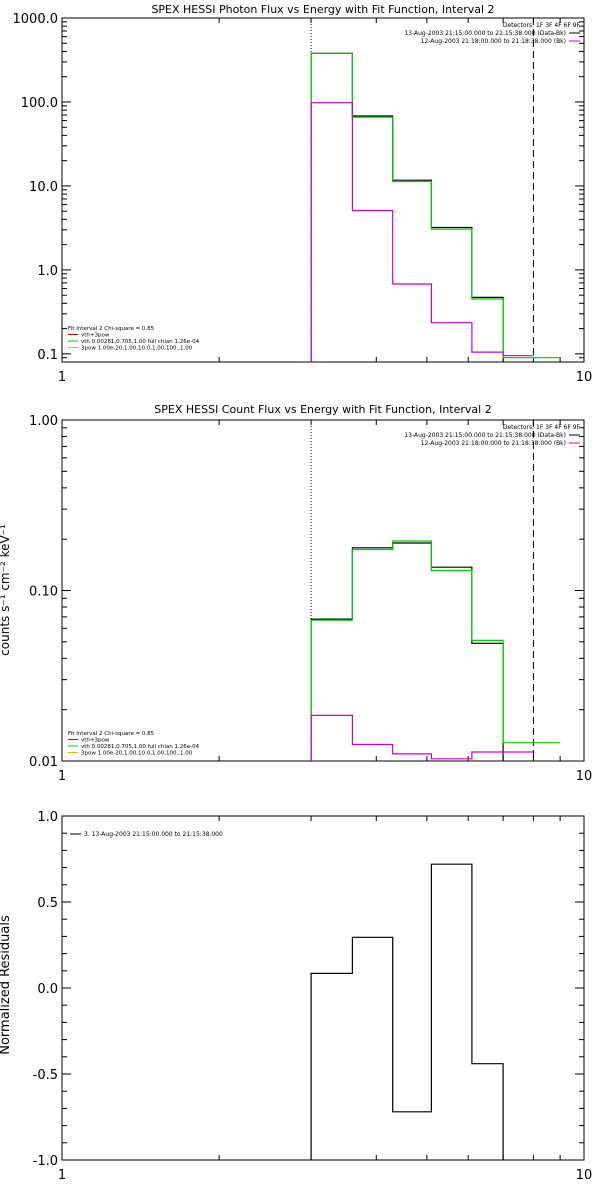 This screenshot has width=600, height=1200. Describe the element at coordinates (43, 187) in the screenshot. I see `y-tick-label: 10.0` at that location.